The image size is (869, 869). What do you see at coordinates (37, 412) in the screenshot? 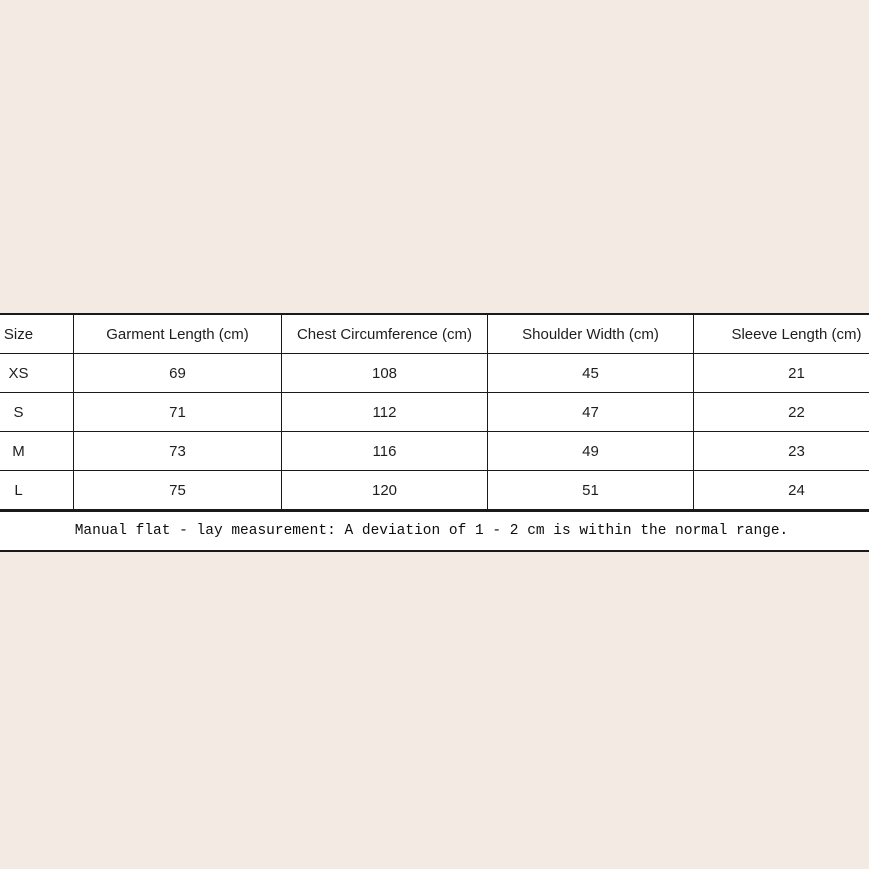
I see `size-label-cell: S` at bounding box center [37, 412].